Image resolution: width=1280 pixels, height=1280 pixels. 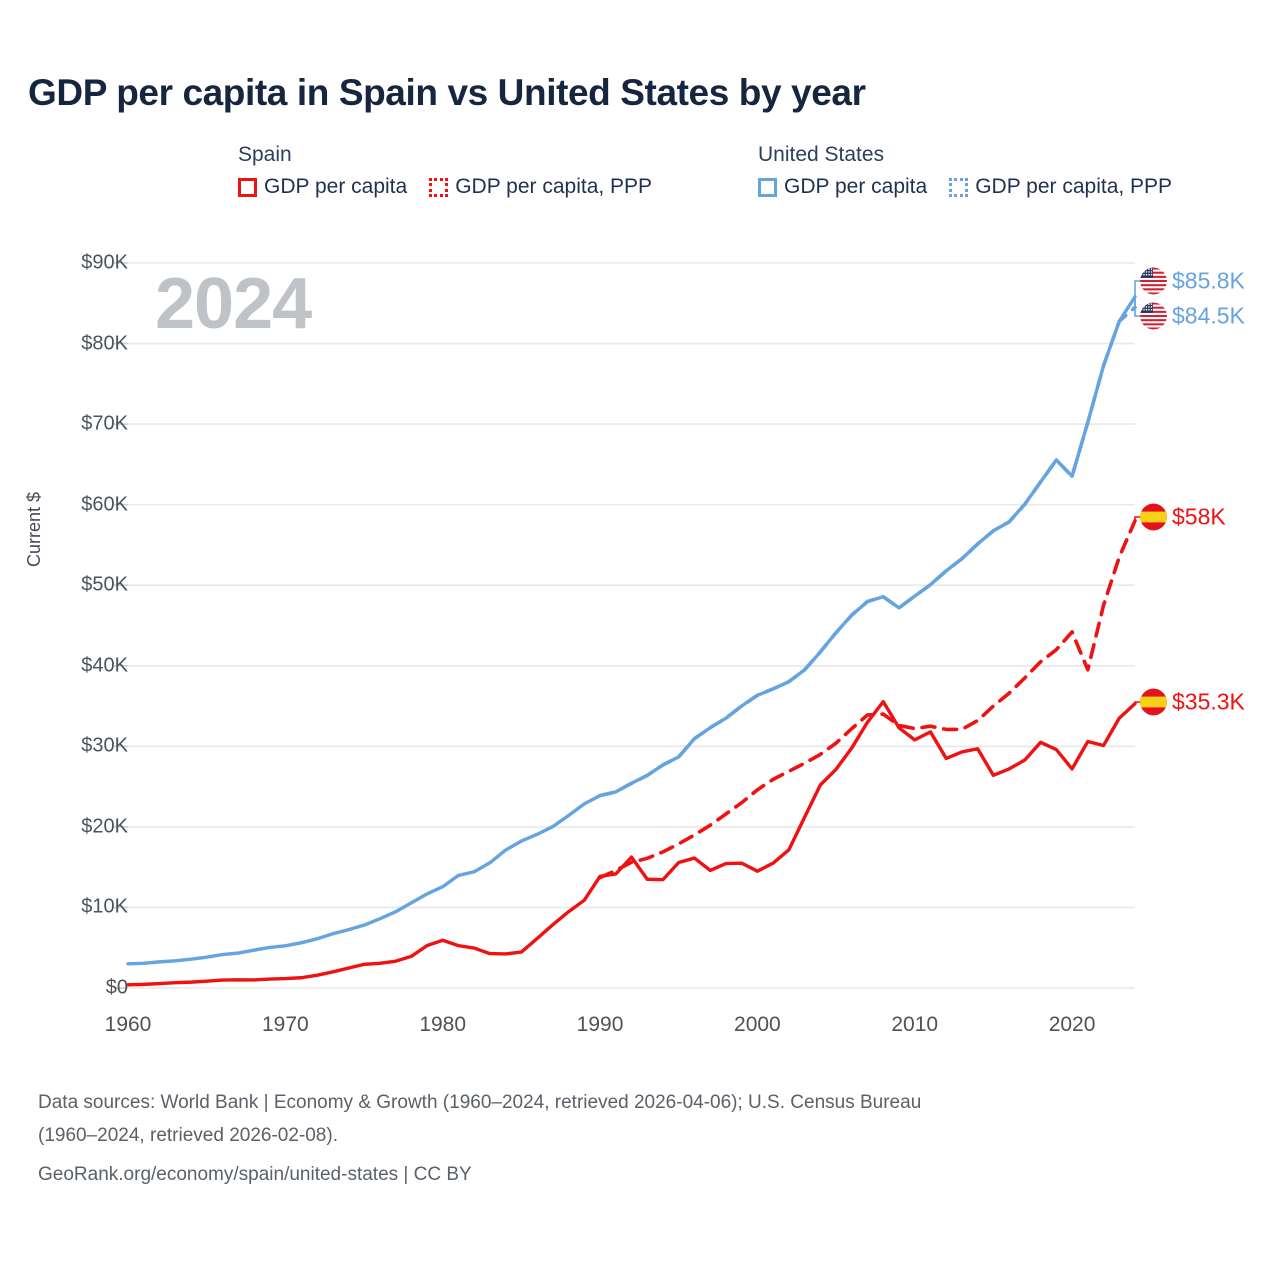 I want to click on series-end-value: $85.8K, so click(x=1208, y=280).